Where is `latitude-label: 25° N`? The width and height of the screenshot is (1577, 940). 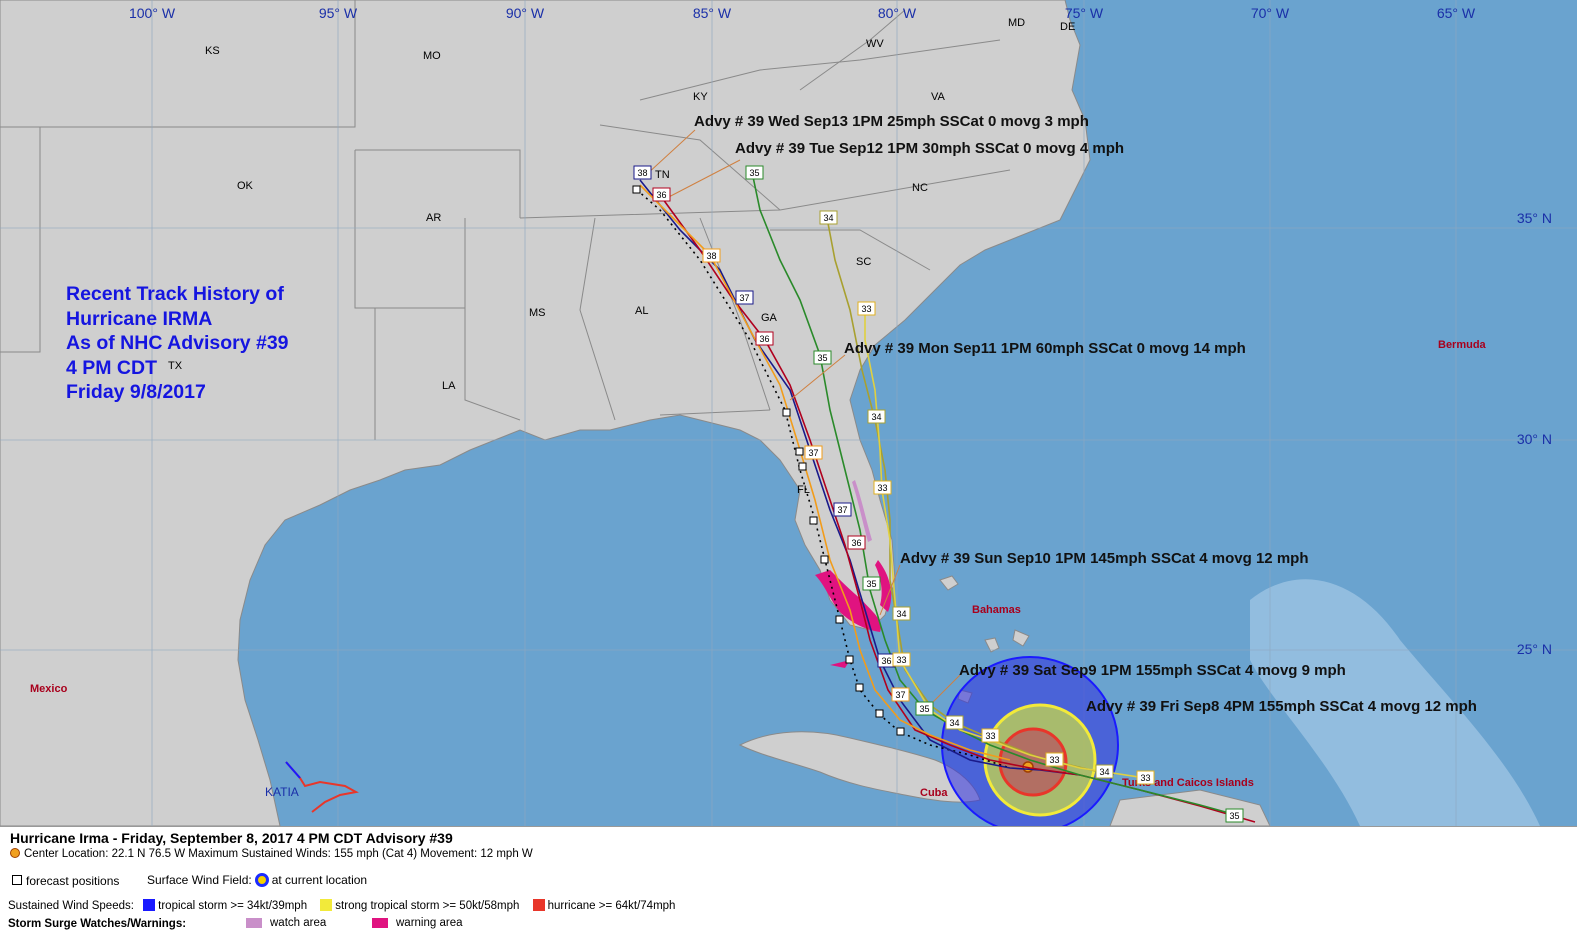 latitude-label: 25° N is located at coordinates (1534, 649).